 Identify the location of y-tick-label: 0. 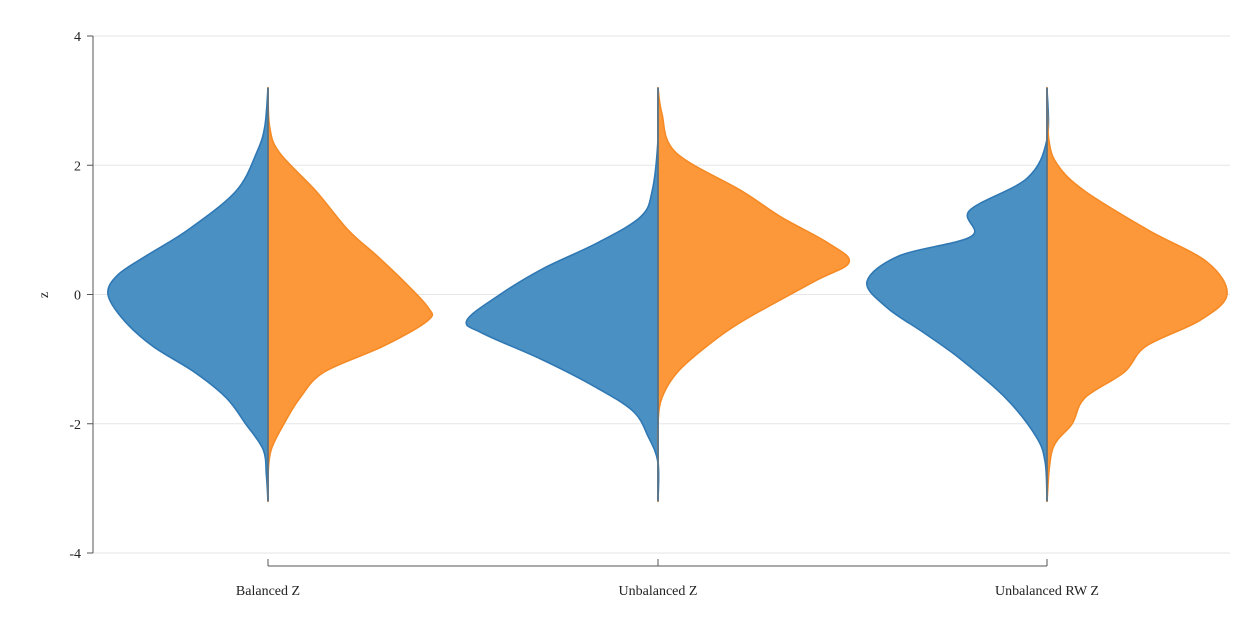
(77, 296).